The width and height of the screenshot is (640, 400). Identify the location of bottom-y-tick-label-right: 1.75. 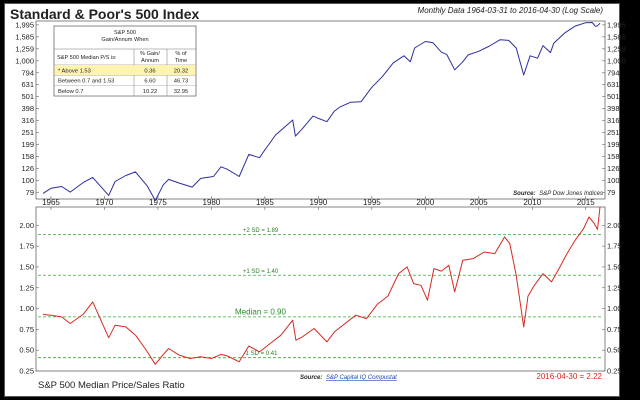
(614, 246).